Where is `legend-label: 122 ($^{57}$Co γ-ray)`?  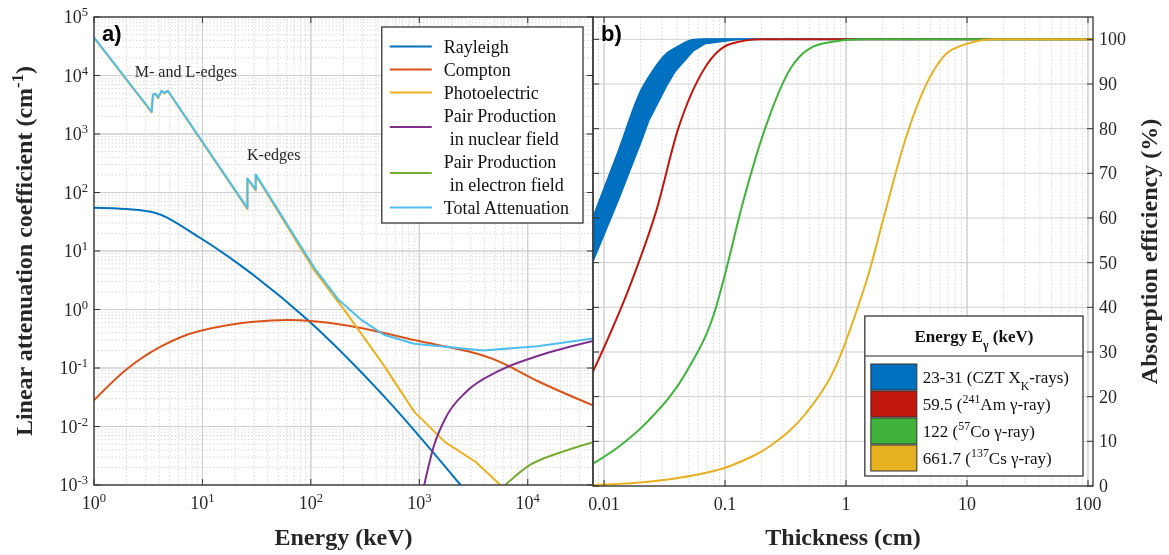
legend-label: 122 ($^{57}$Co γ-ray) is located at coordinates (978, 430).